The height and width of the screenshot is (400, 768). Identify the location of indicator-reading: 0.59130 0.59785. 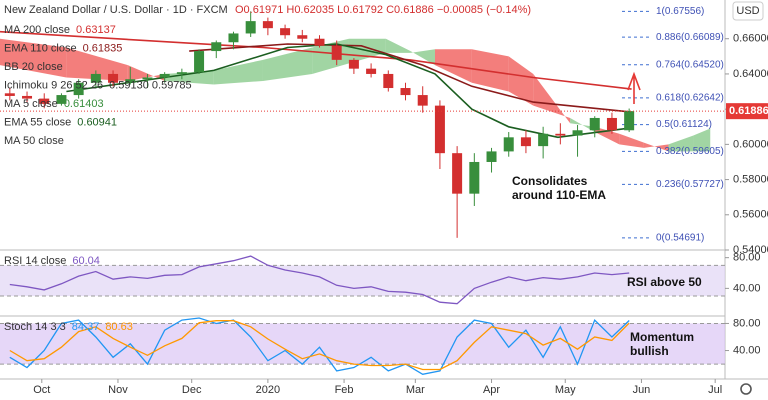
(150, 85).